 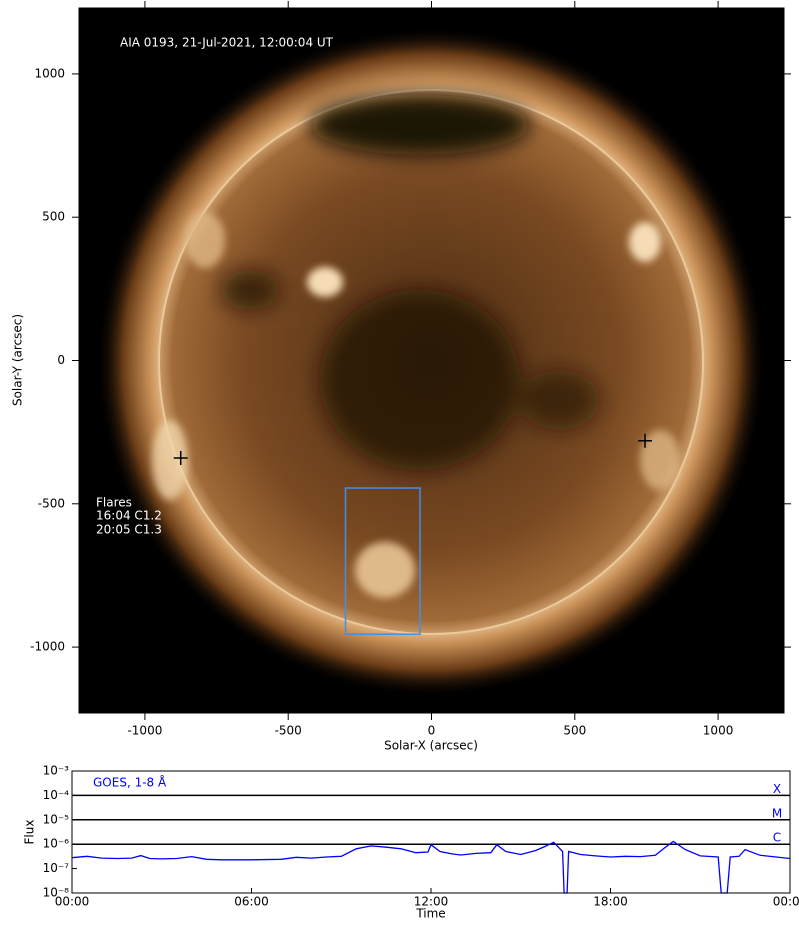 What do you see at coordinates (432, 731) in the screenshot?
I see `x-tick-label: 0` at bounding box center [432, 731].